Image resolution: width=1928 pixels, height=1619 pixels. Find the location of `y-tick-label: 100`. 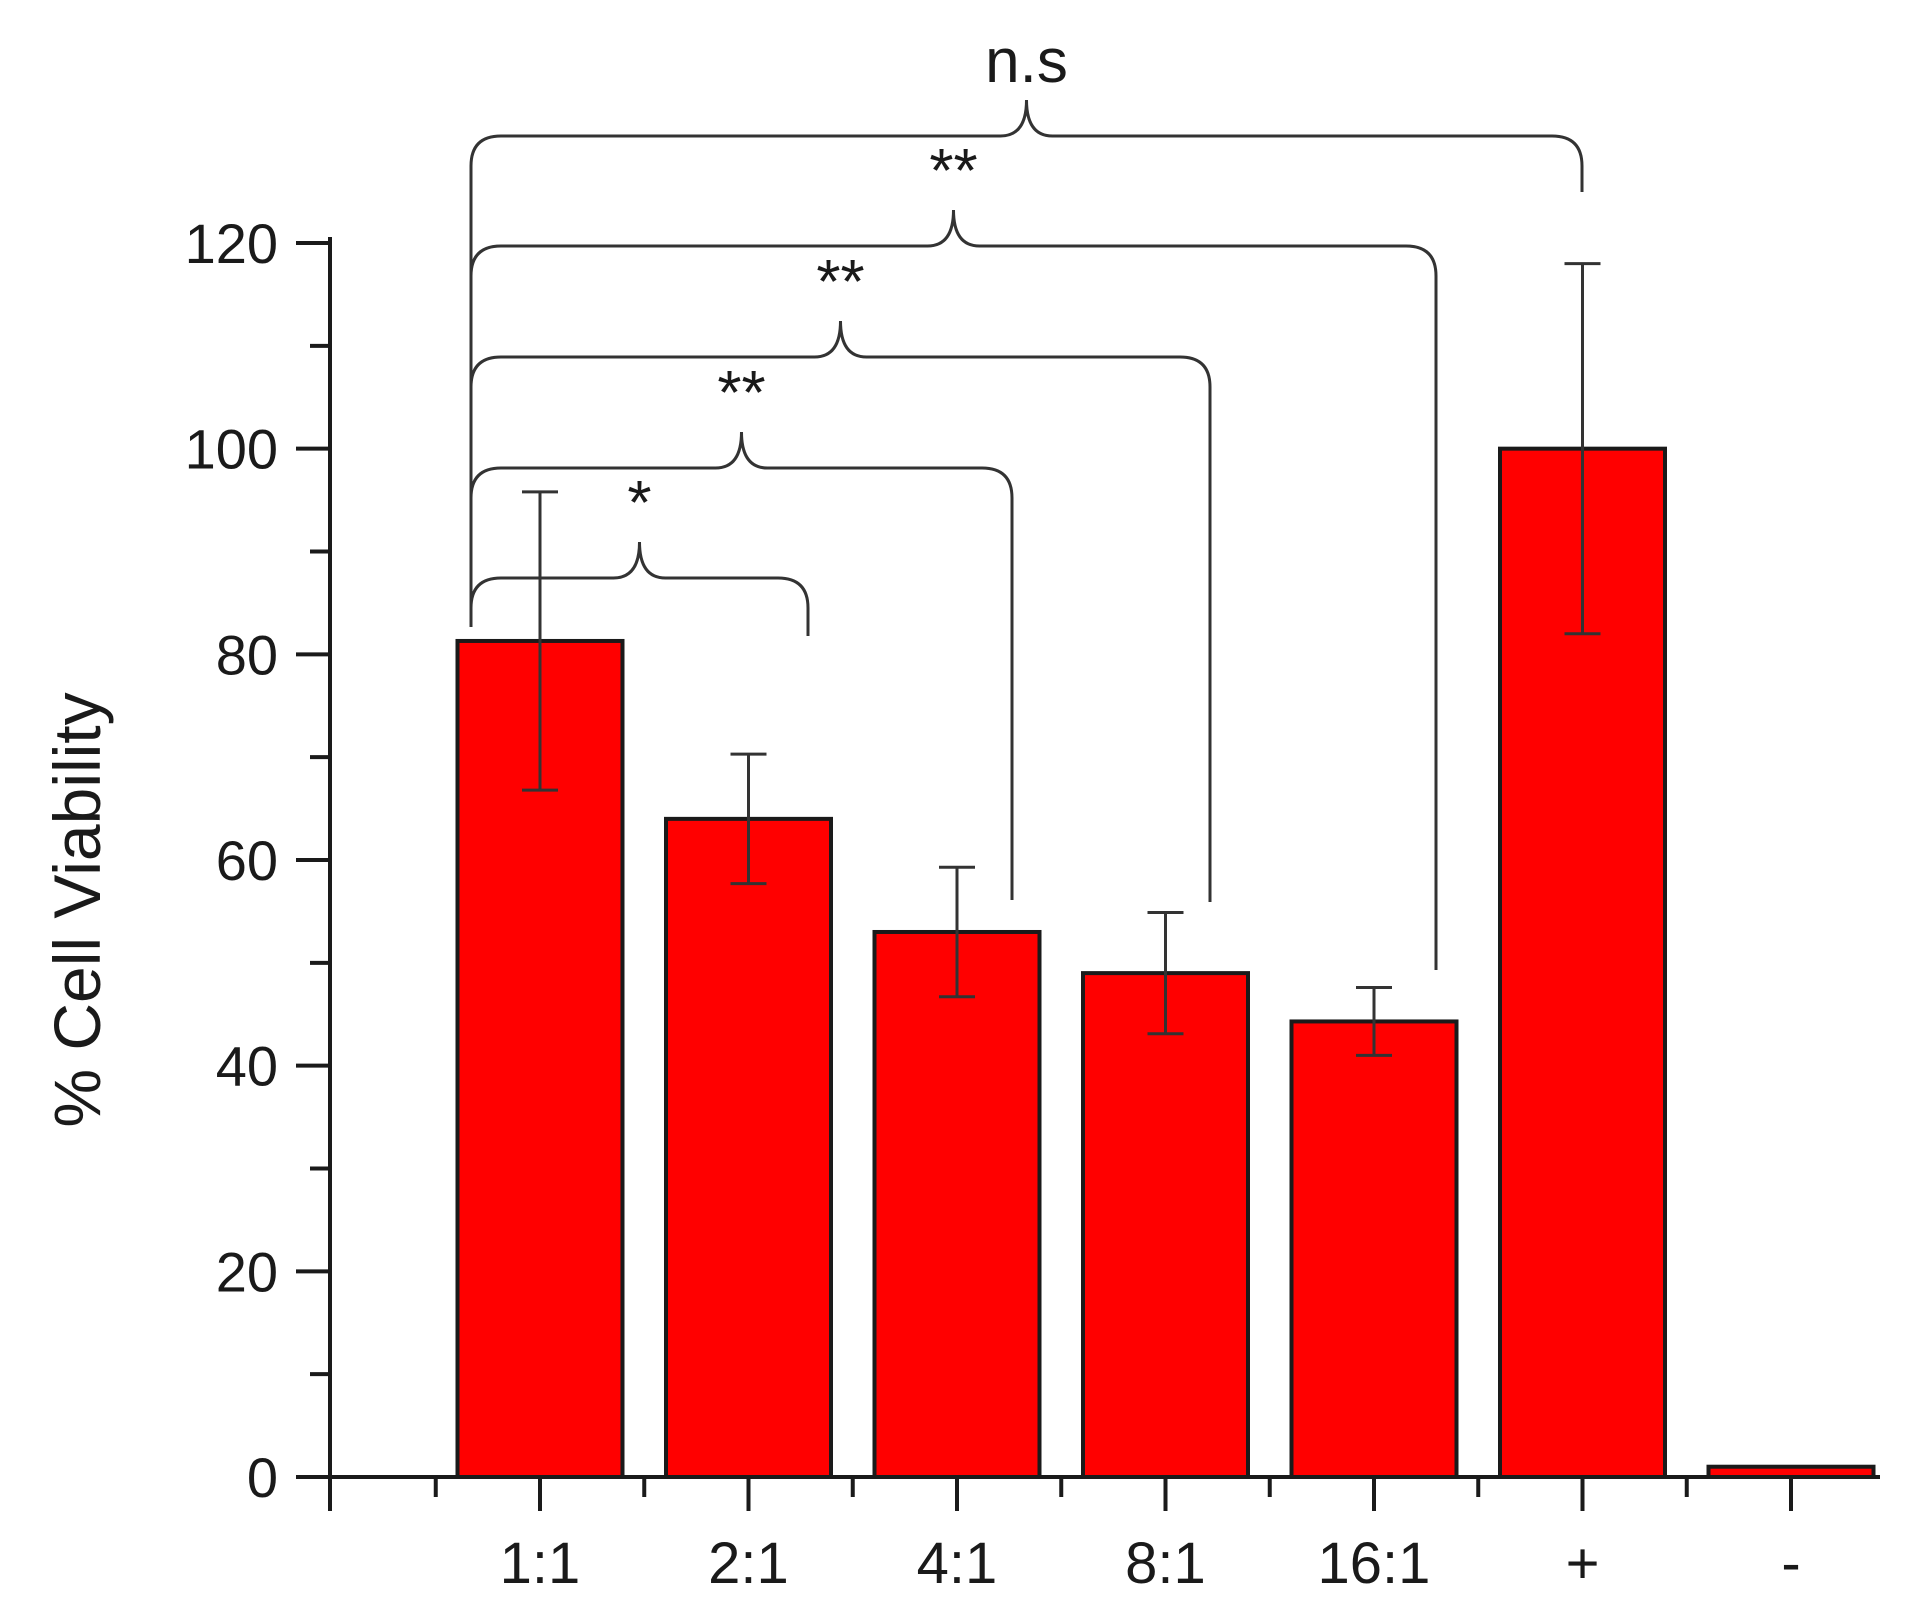

y-tick-label: 100 is located at coordinates (231, 449).